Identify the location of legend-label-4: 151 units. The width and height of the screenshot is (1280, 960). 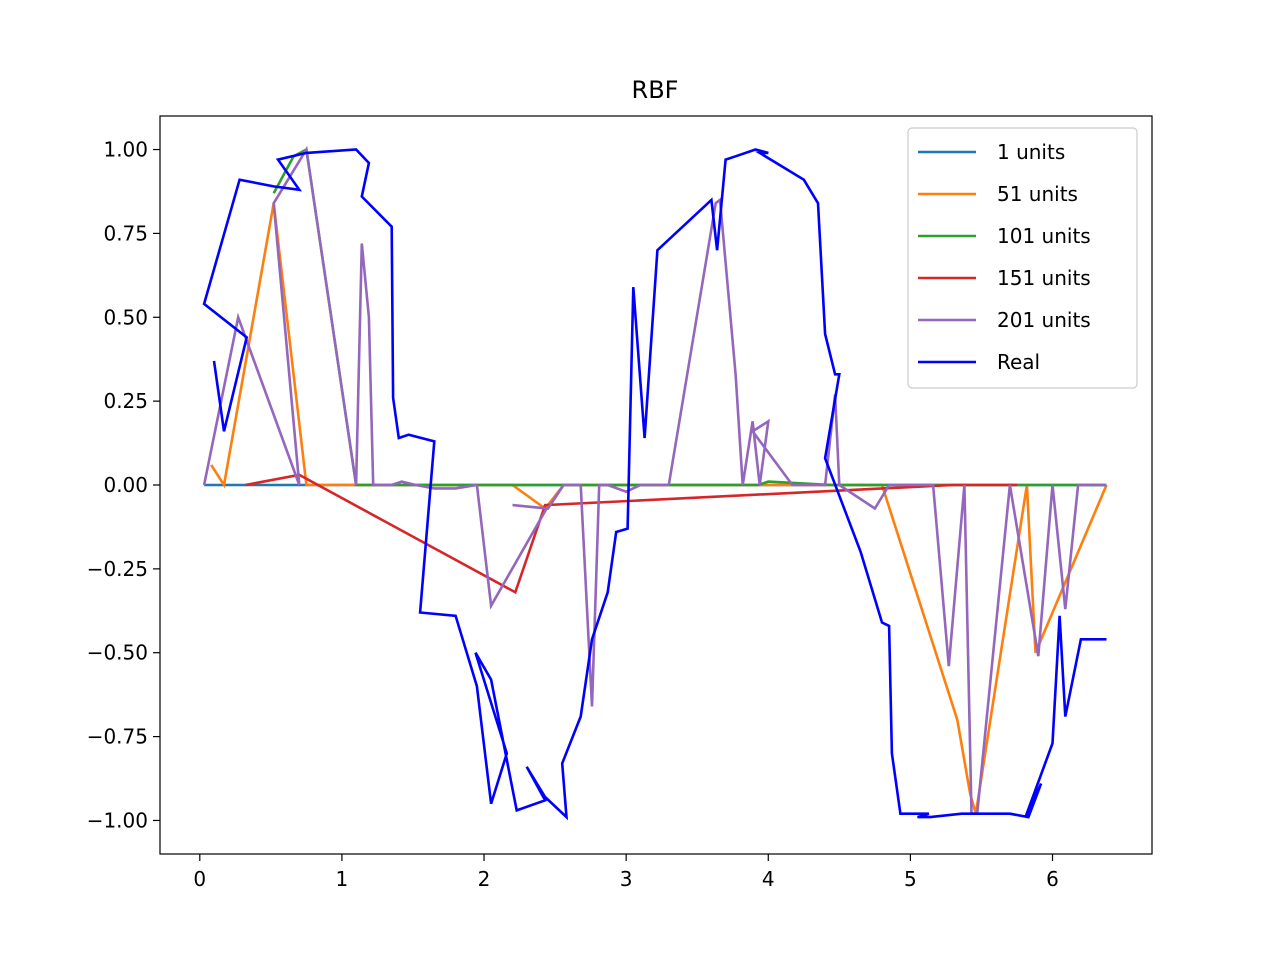
(1044, 278).